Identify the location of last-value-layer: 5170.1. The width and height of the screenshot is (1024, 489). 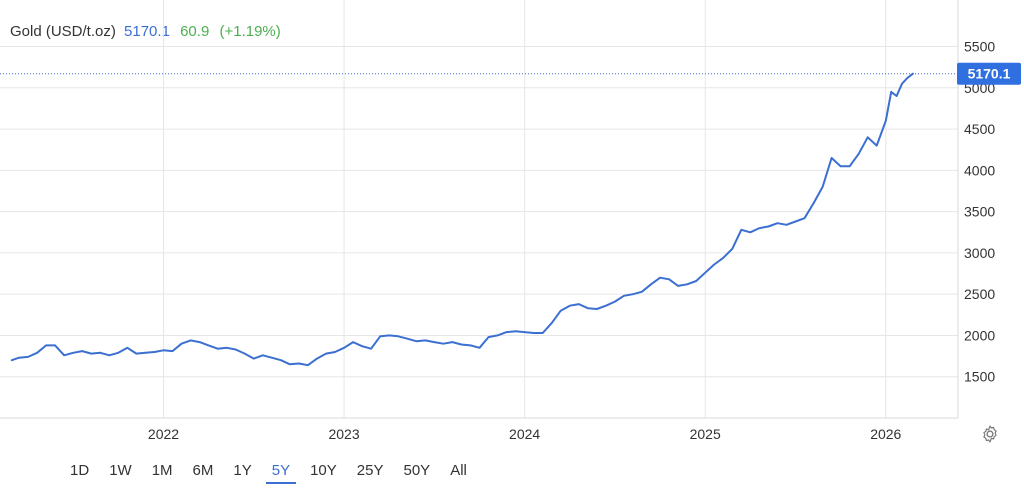
(510, 73).